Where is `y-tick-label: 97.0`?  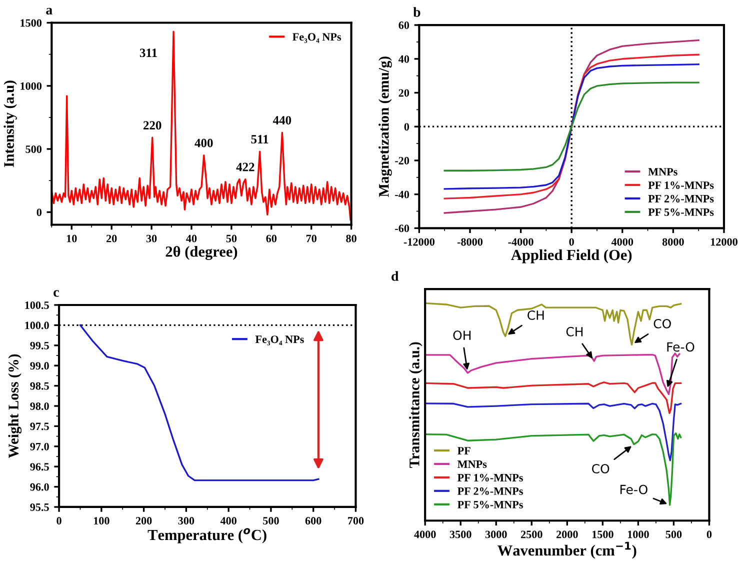
y-tick-label: 97.0 is located at coordinates (39, 446).